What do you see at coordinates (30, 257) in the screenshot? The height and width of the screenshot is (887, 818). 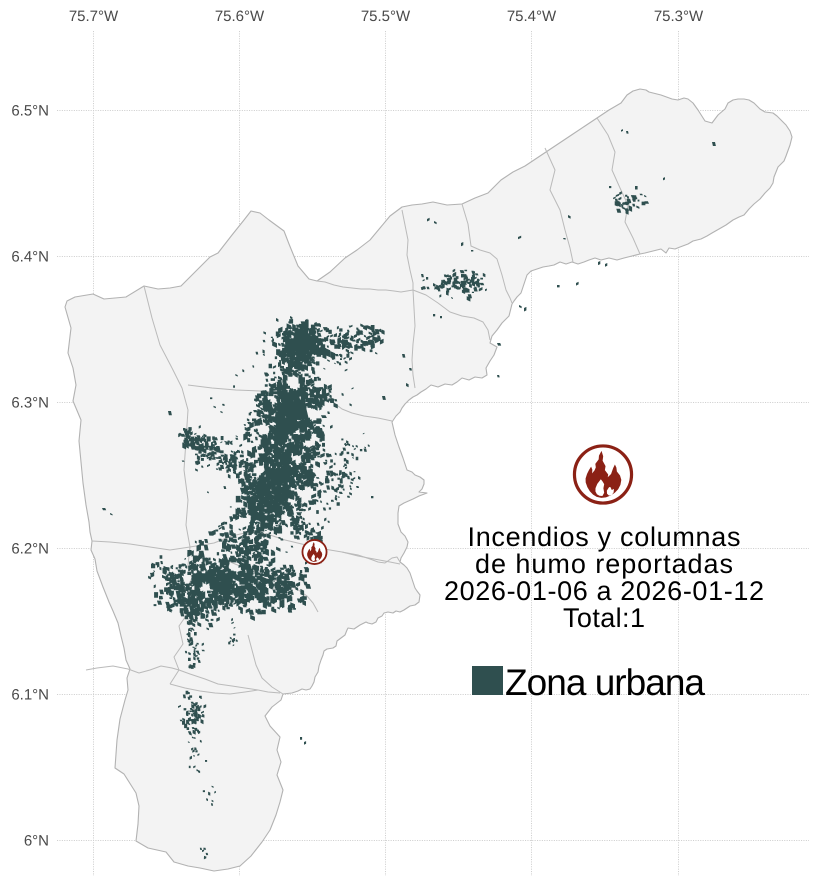 I see `svg-text: 6.4°N` at bounding box center [30, 257].